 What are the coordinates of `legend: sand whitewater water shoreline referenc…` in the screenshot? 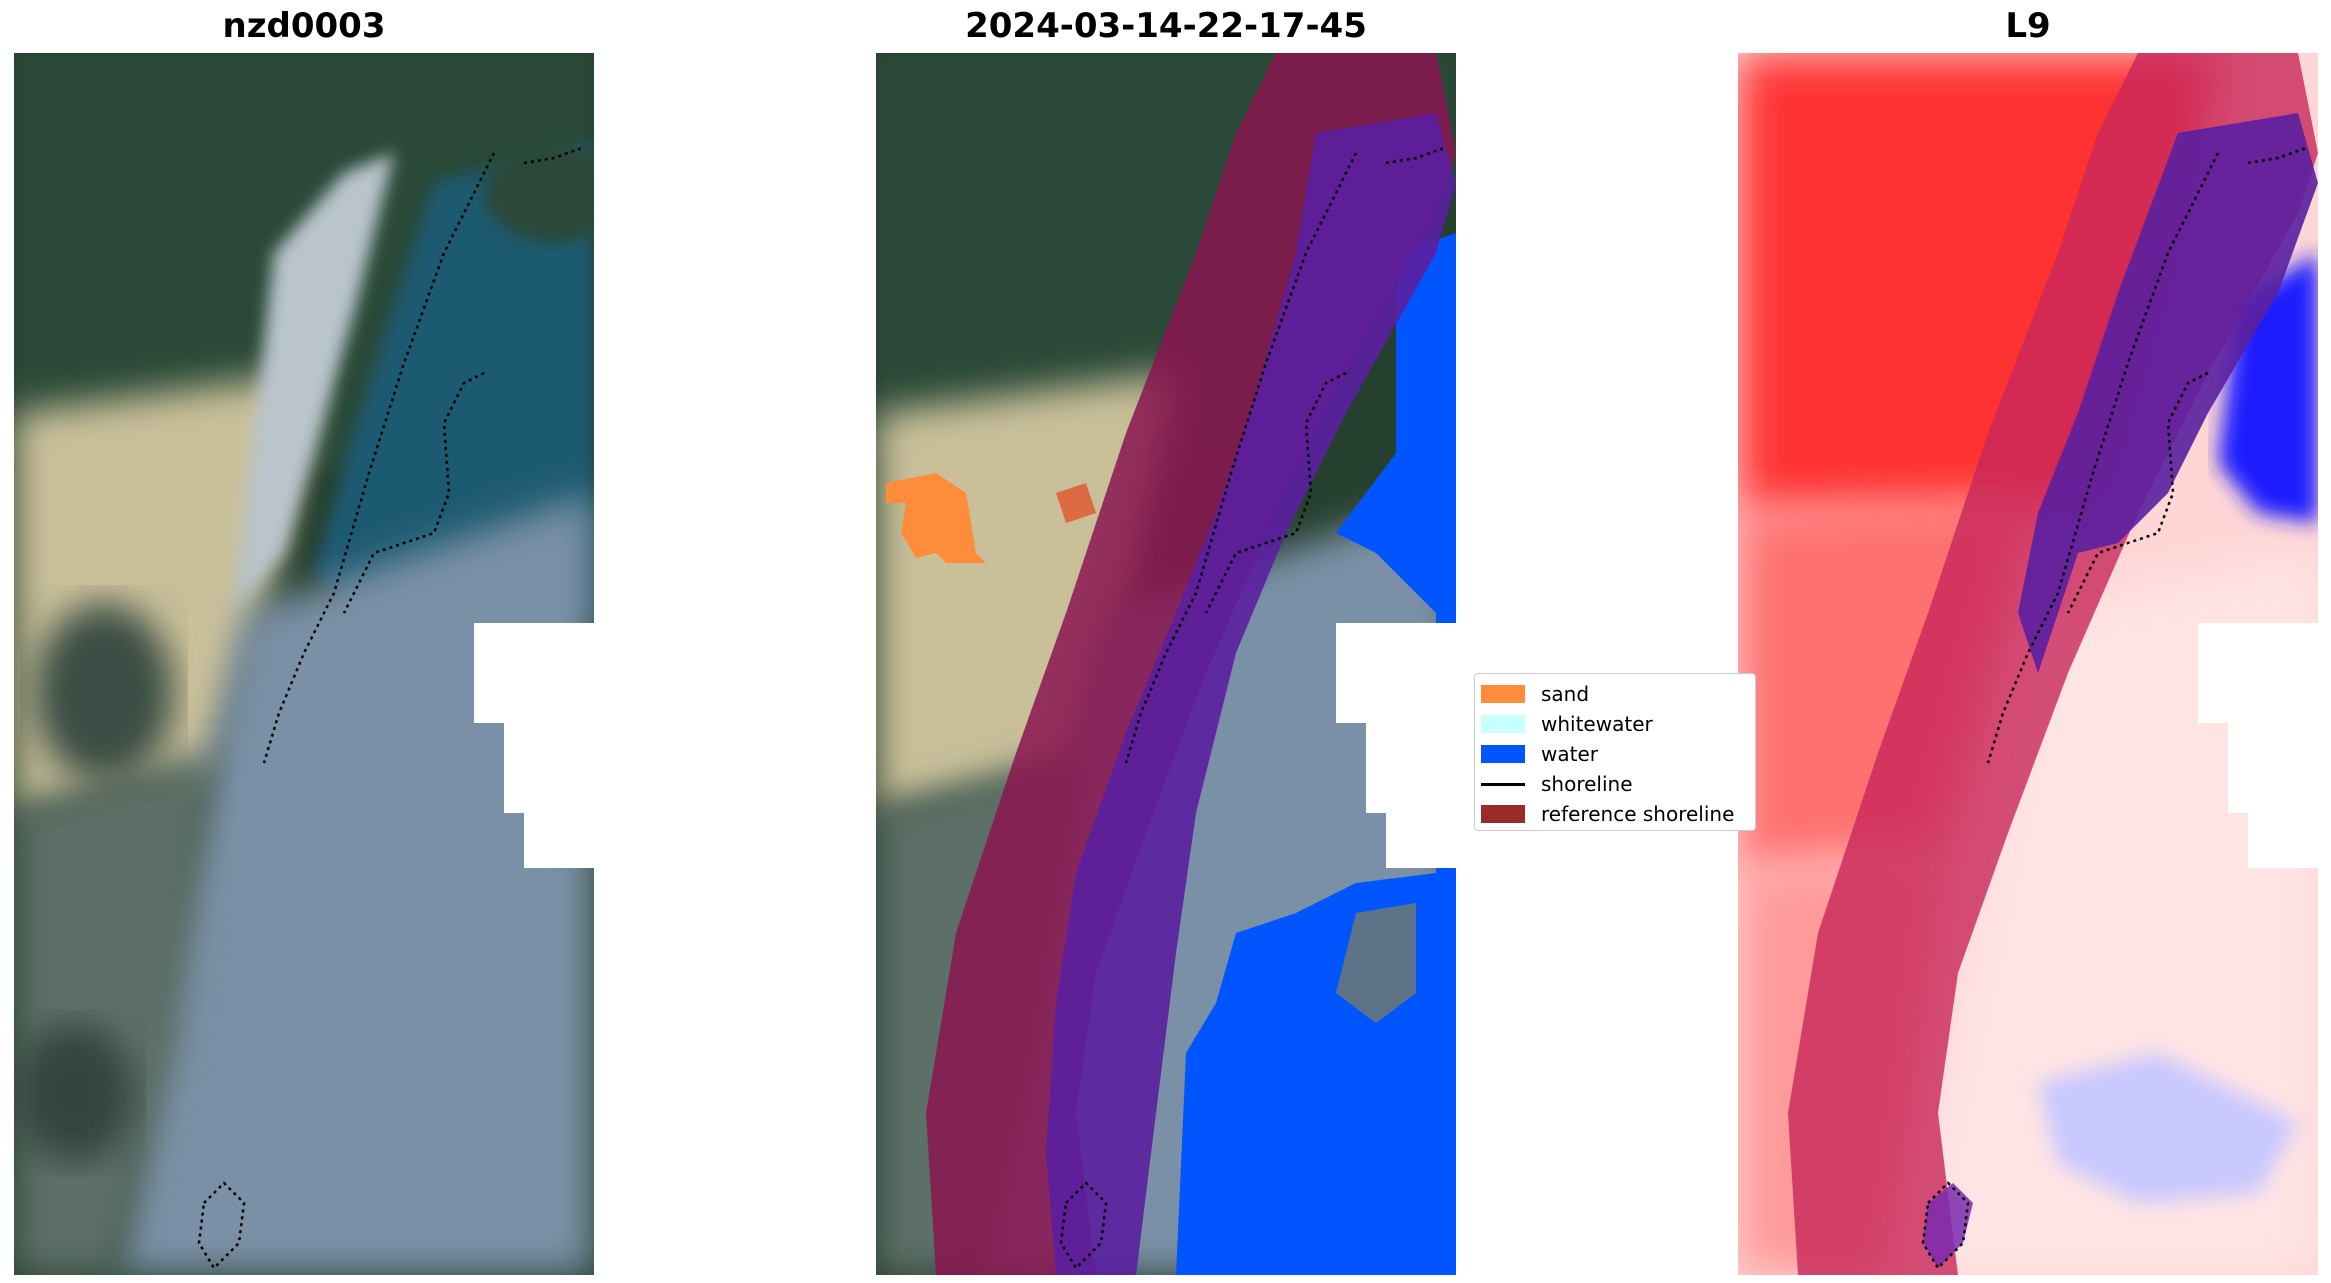 It's located at (1615, 752).